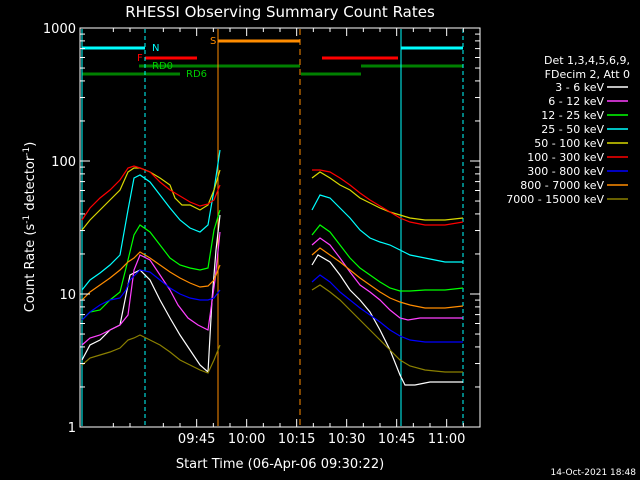  Describe the element at coordinates (176, 58) in the screenshot. I see `flag-labels: N S F RD0 RD6` at that location.